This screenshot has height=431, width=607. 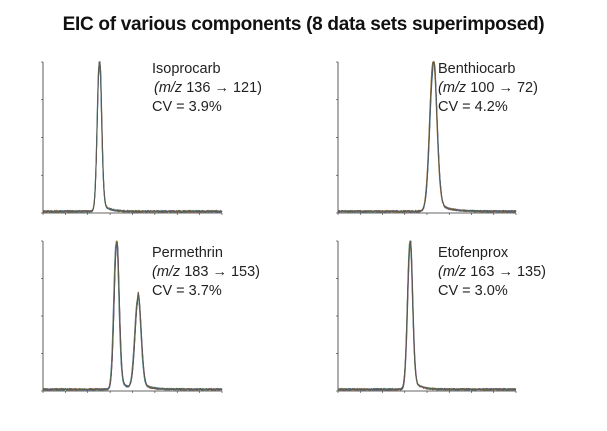 What do you see at coordinates (477, 69) in the screenshot?
I see `compound-name: Benthiocarb` at bounding box center [477, 69].